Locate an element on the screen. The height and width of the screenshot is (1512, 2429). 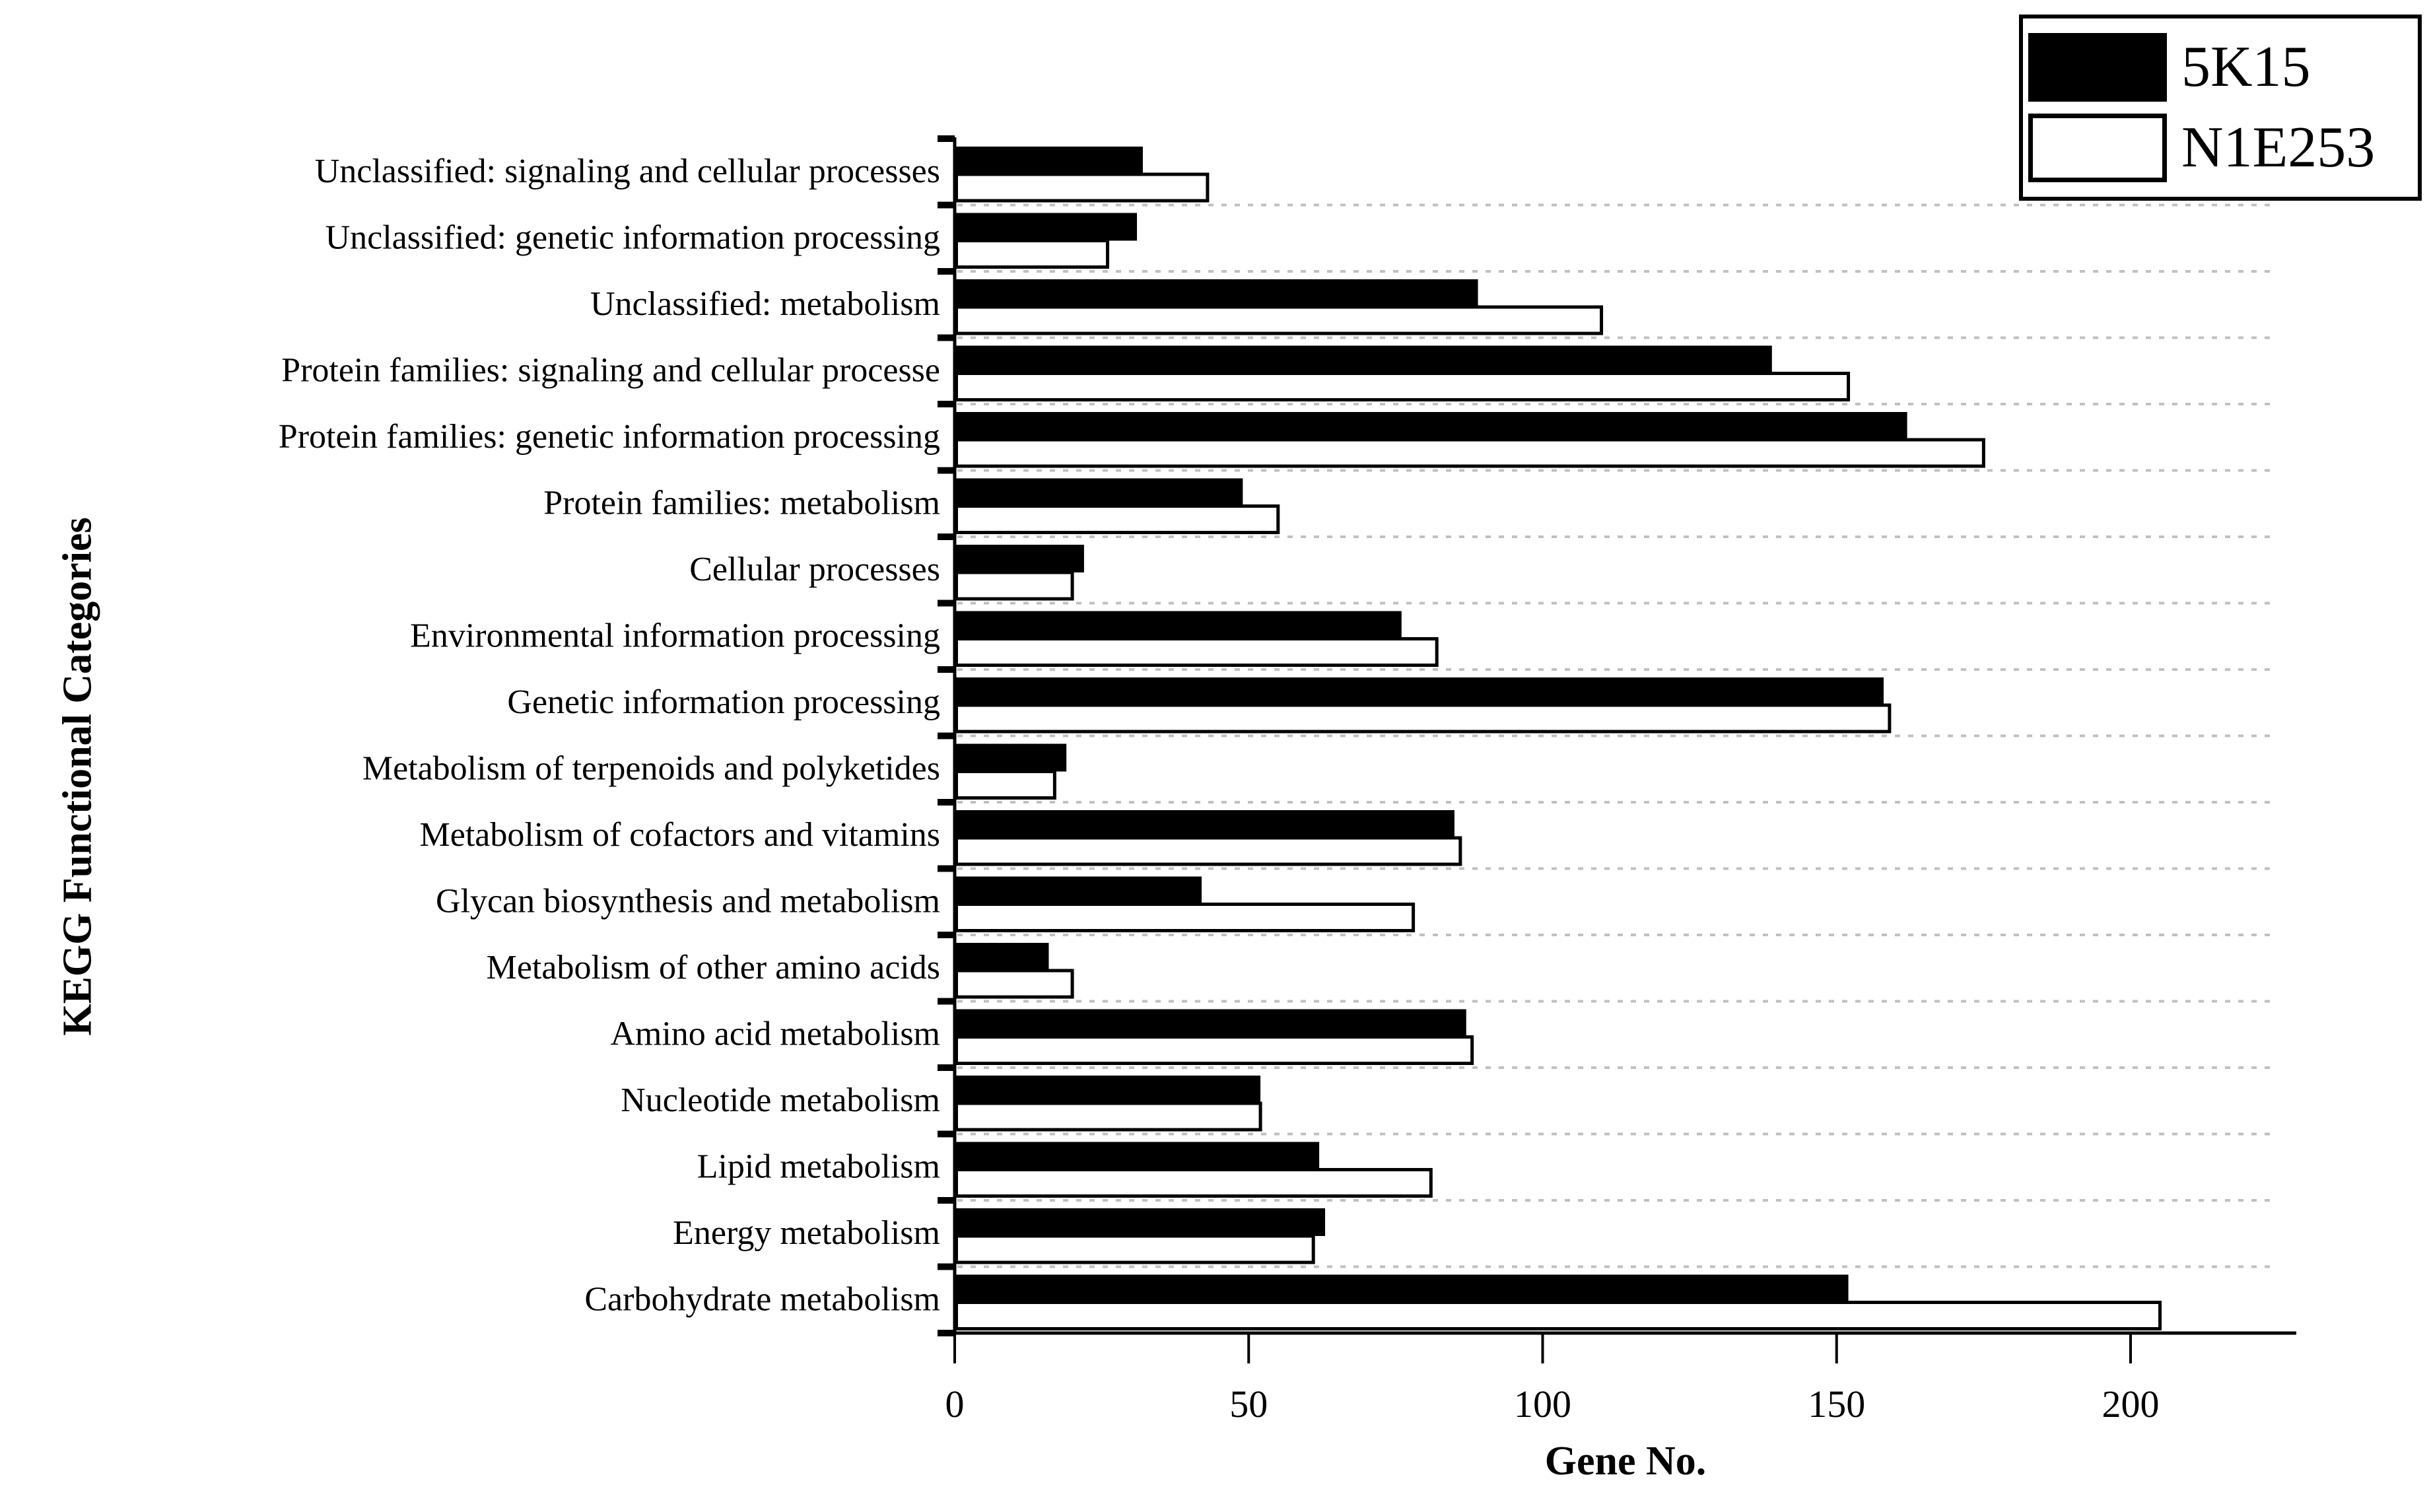
x-tick-label: 0 is located at coordinates (955, 1405).